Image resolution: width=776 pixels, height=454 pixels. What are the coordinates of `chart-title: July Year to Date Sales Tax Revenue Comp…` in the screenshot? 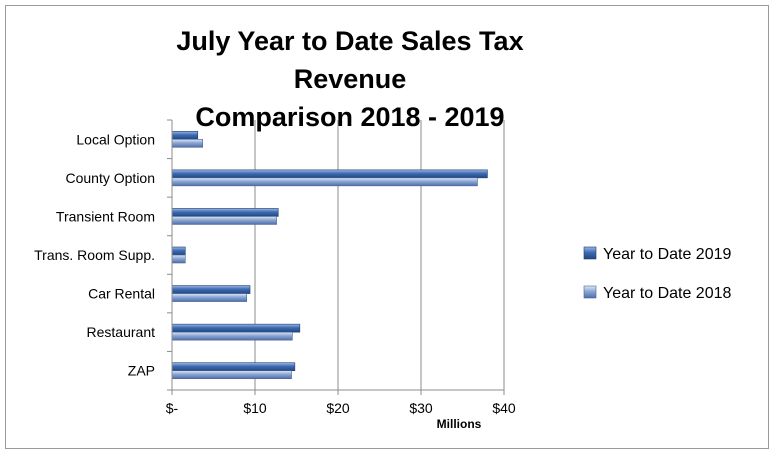 It's located at (350, 79).